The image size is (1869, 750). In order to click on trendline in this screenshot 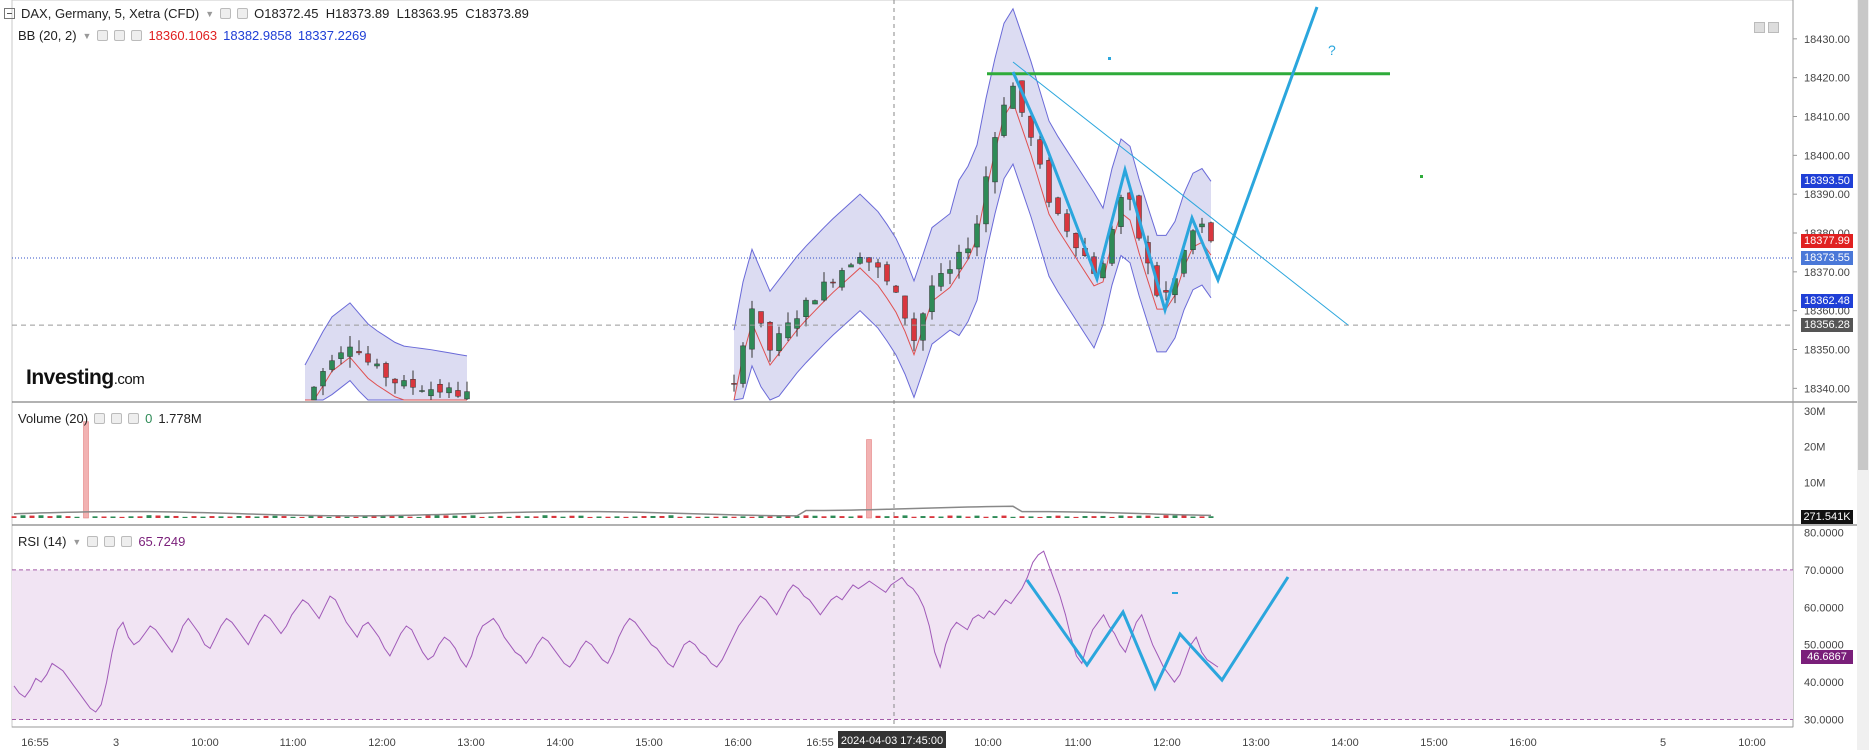, I will do `click(1180, 193)`.